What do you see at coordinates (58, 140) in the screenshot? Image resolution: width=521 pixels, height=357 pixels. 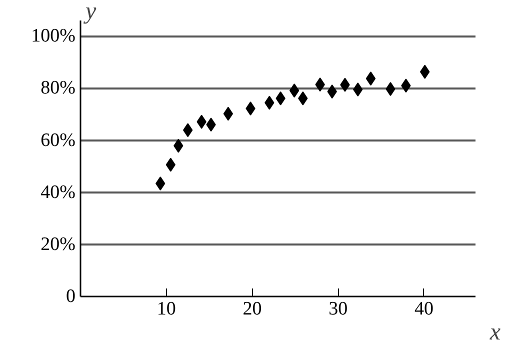 I see `y-tick-label: 60%` at bounding box center [58, 140].